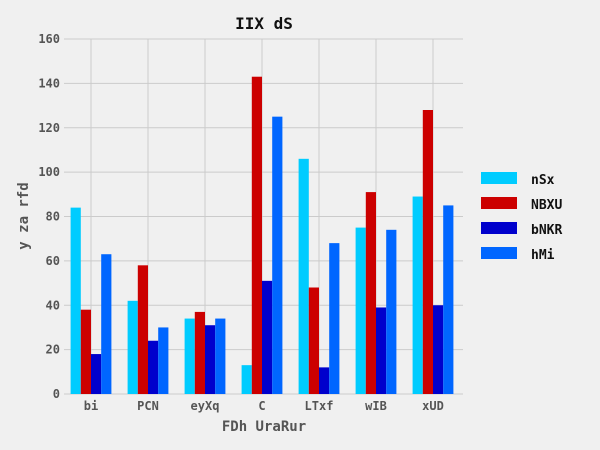 The image size is (600, 450). Describe the element at coordinates (319, 406) in the screenshot. I see `x-tick-label: LTxf` at that location.